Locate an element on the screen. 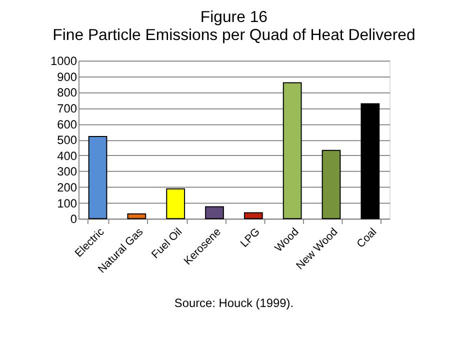  y-tick-label: 500 is located at coordinates (67, 140).